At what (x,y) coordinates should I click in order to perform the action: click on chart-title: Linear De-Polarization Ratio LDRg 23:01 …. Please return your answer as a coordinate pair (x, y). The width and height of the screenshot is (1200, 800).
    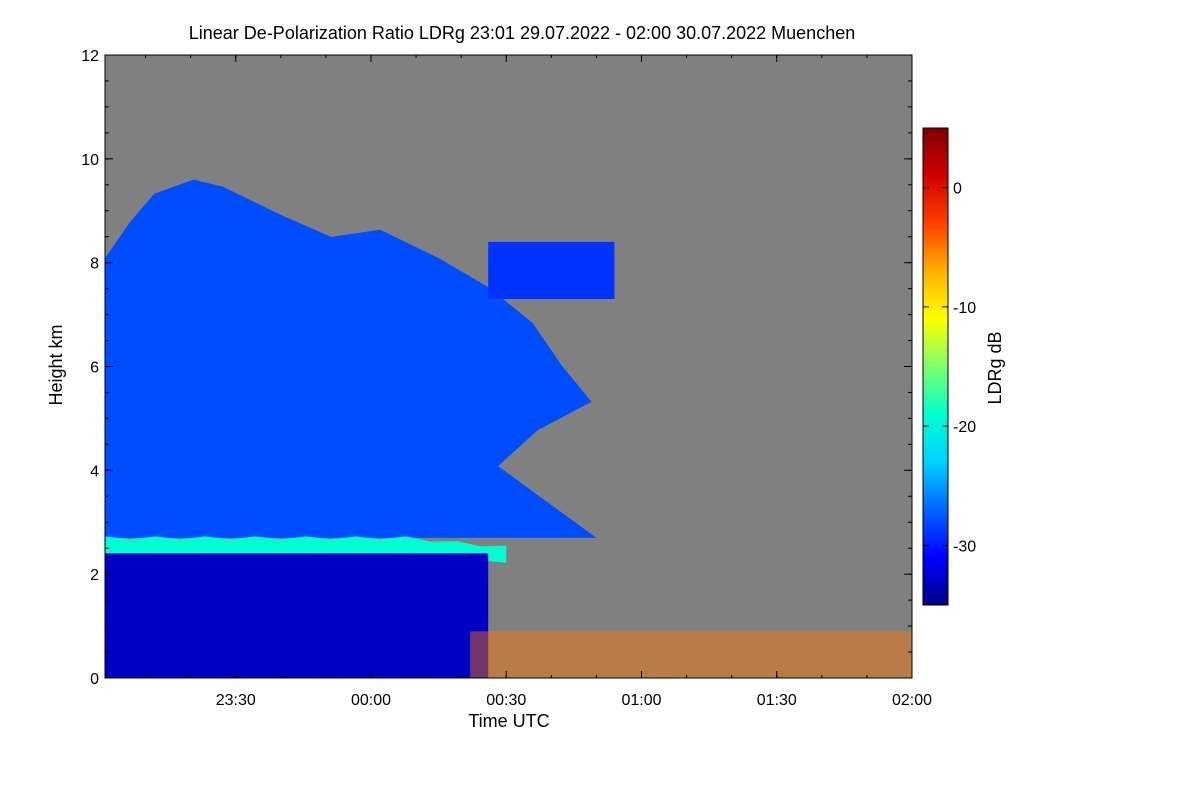
    Looking at the image, I should click on (522, 33).